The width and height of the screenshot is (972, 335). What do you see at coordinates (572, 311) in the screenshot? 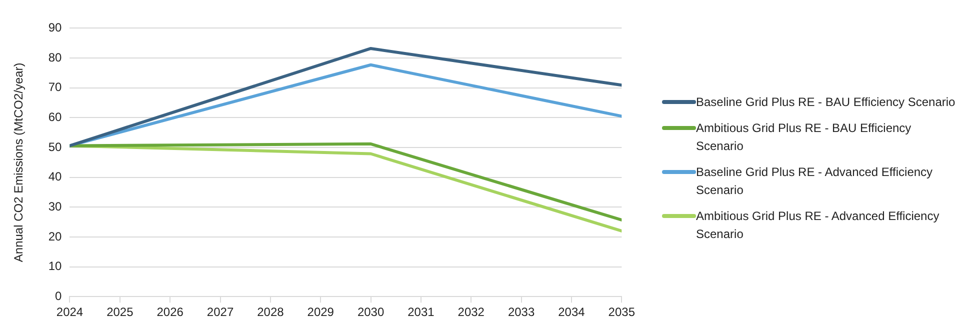
I see `x-tick-label: 2034` at bounding box center [572, 311].